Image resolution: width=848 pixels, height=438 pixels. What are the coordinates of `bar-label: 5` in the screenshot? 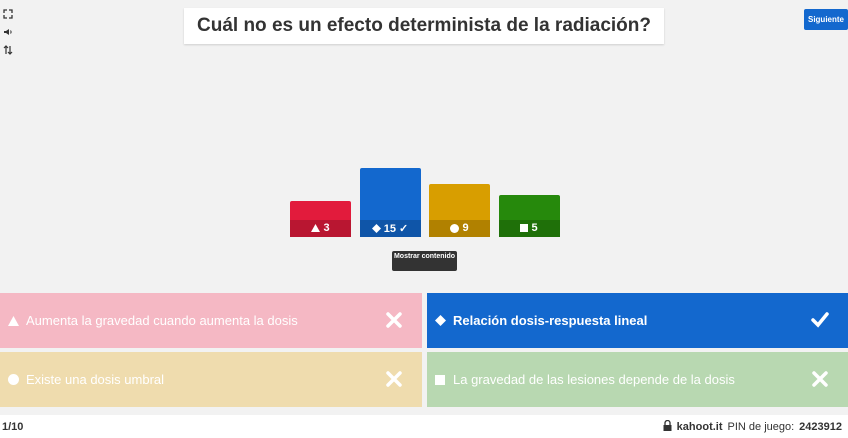 It's located at (529, 228).